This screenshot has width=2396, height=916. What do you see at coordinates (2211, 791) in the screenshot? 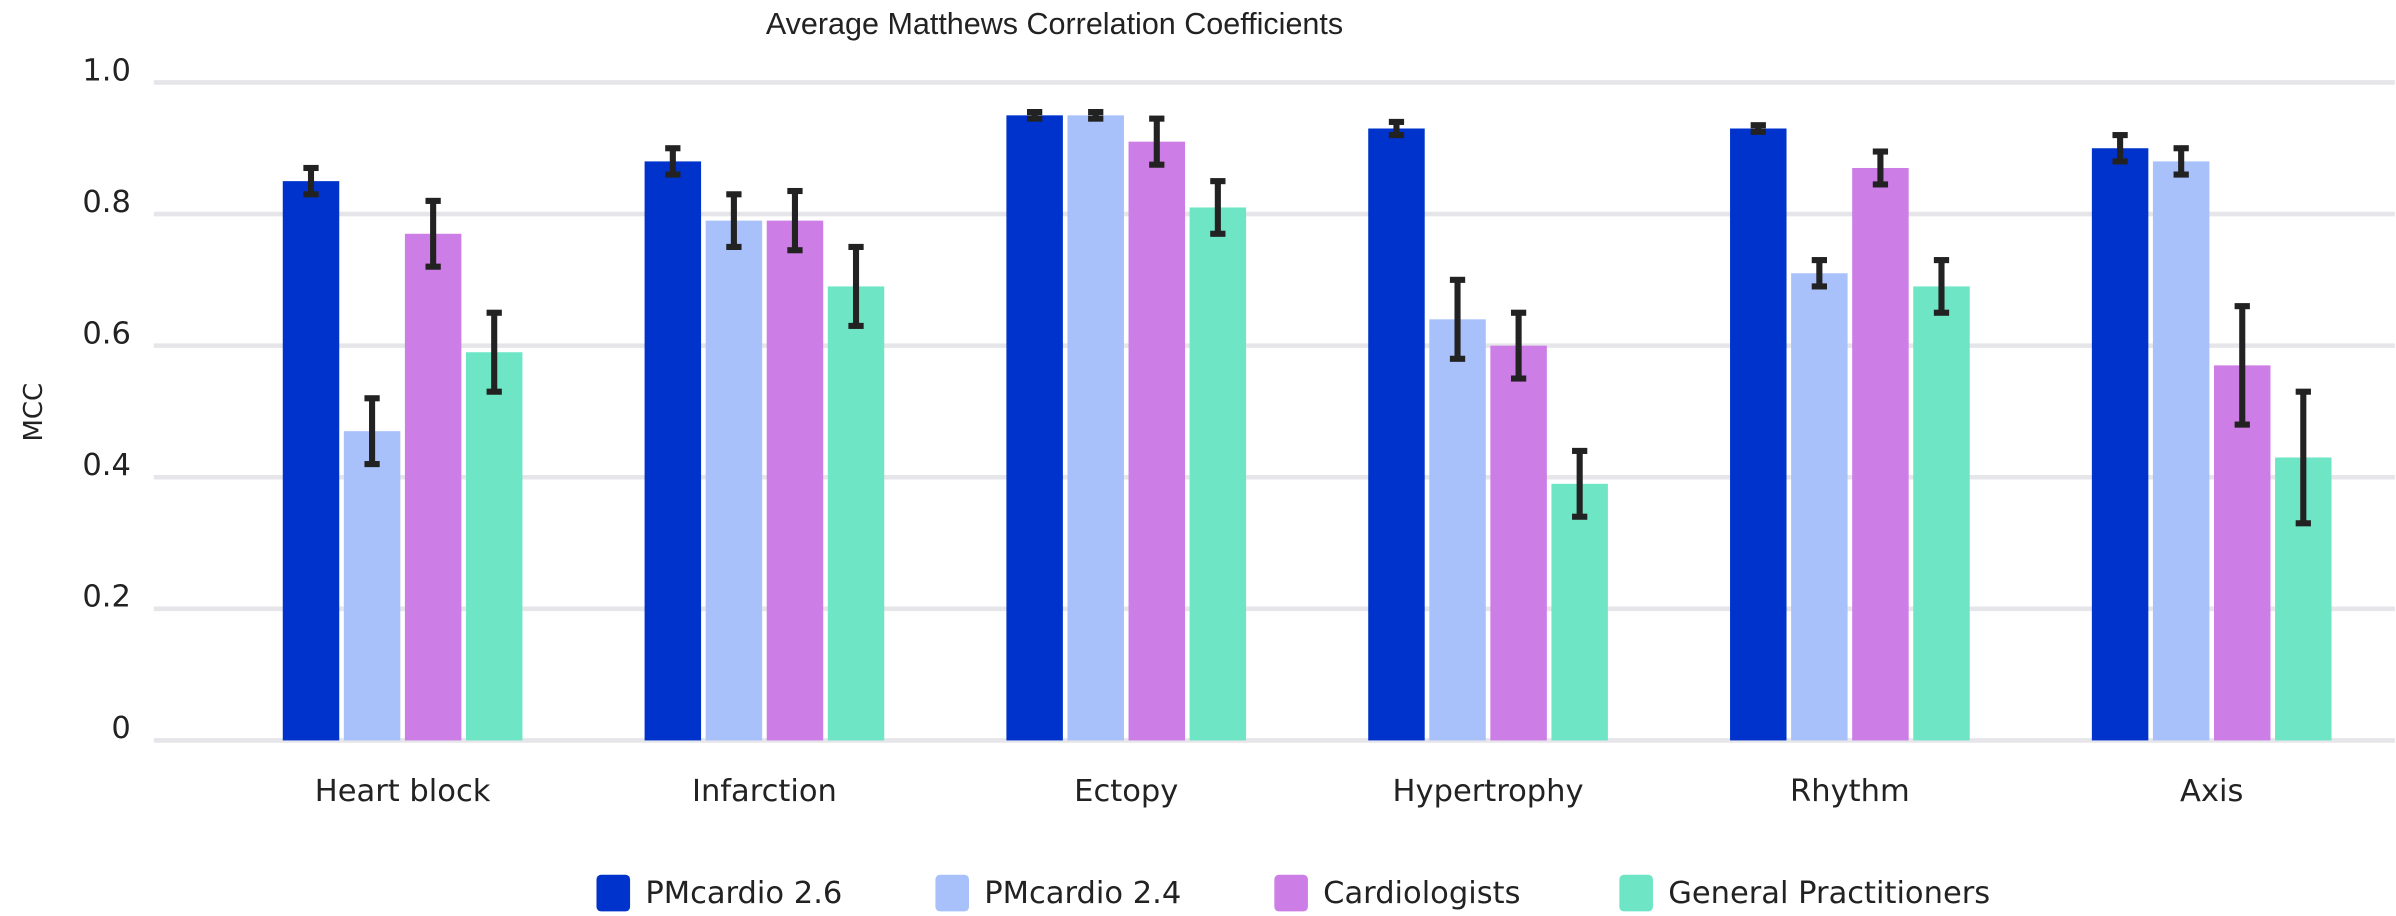
I see `x-tick-label: Axis` at bounding box center [2211, 791].